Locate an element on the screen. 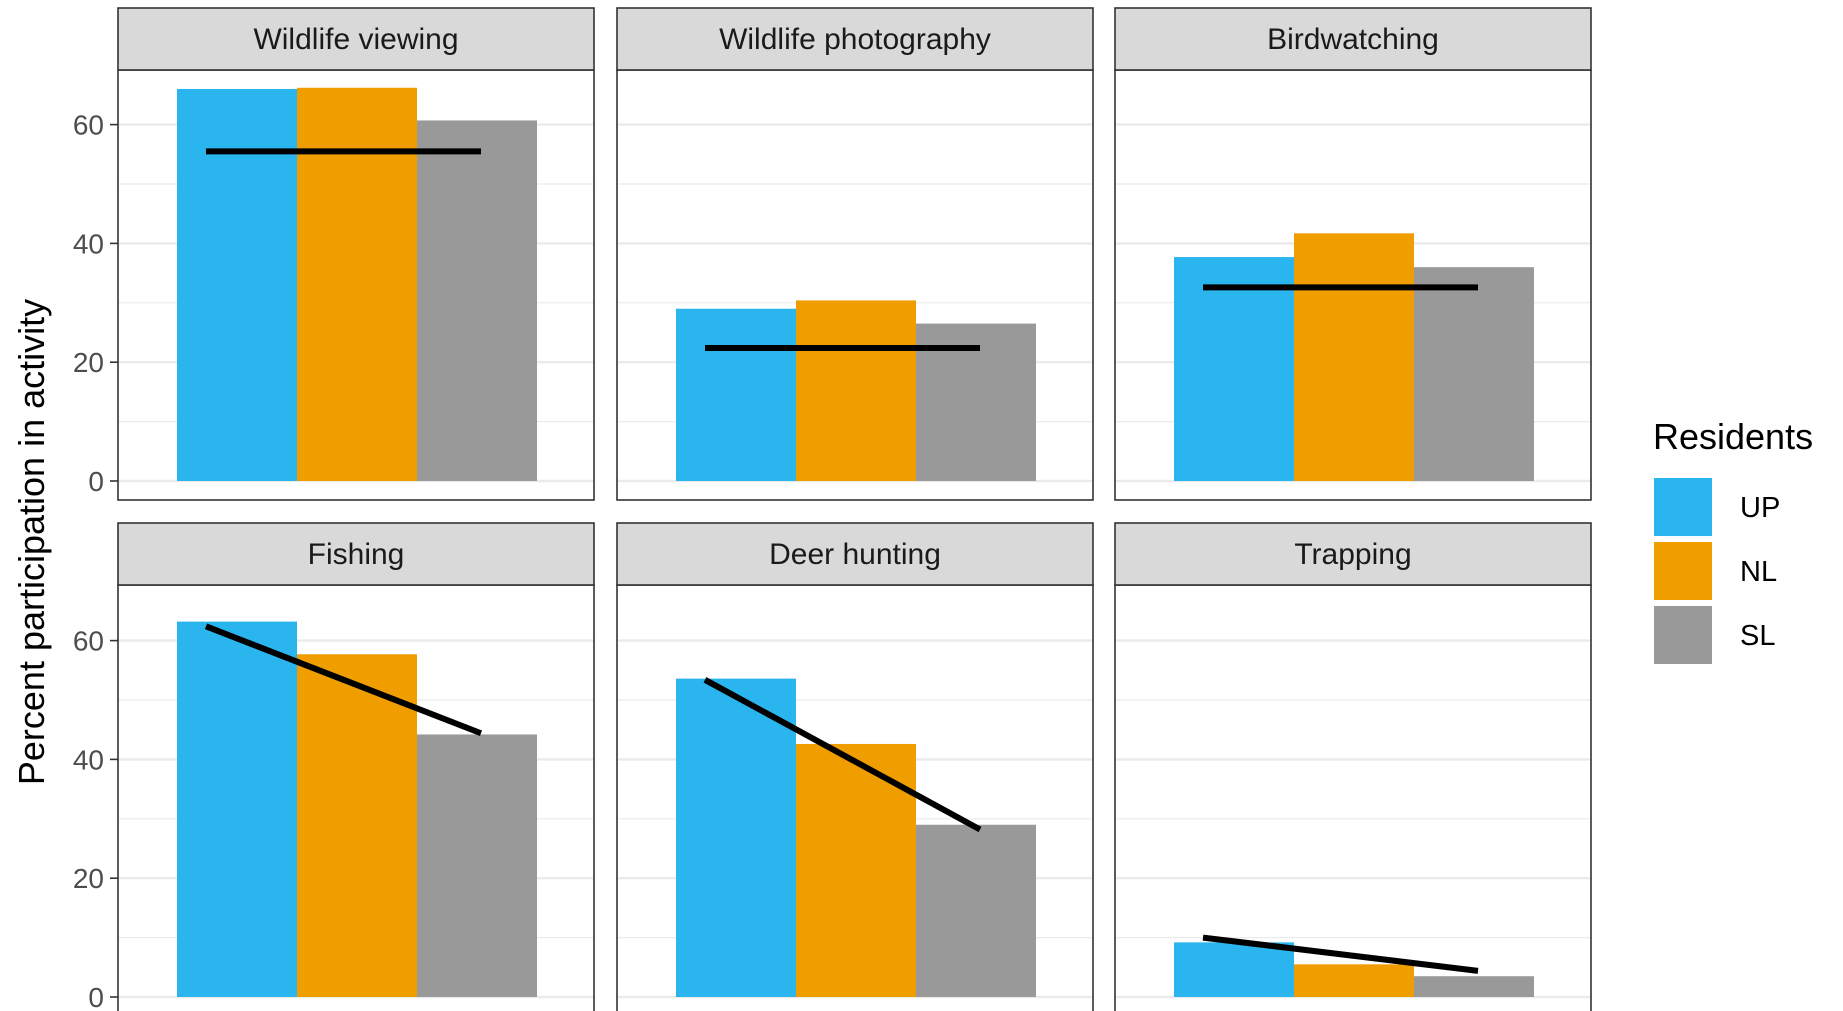 The height and width of the screenshot is (1011, 1843). facet-title: Birdwatching is located at coordinates (1353, 39).